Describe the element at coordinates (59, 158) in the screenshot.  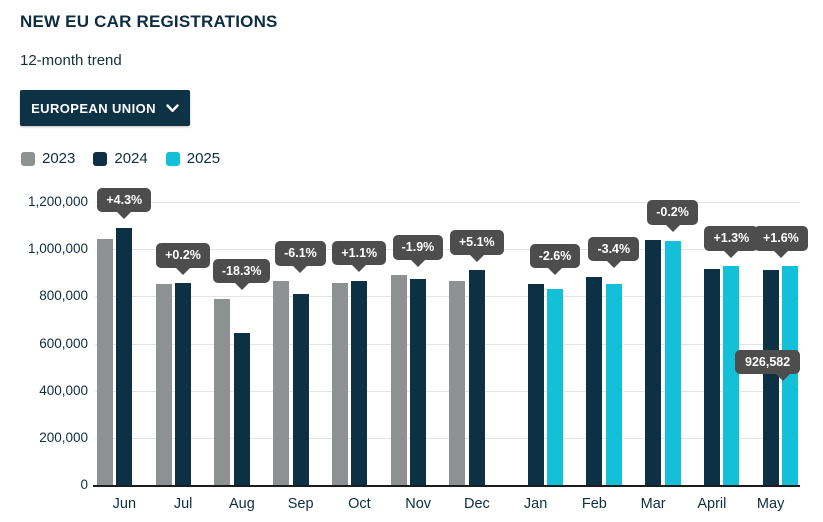
I see `legend-label: 2023` at that location.